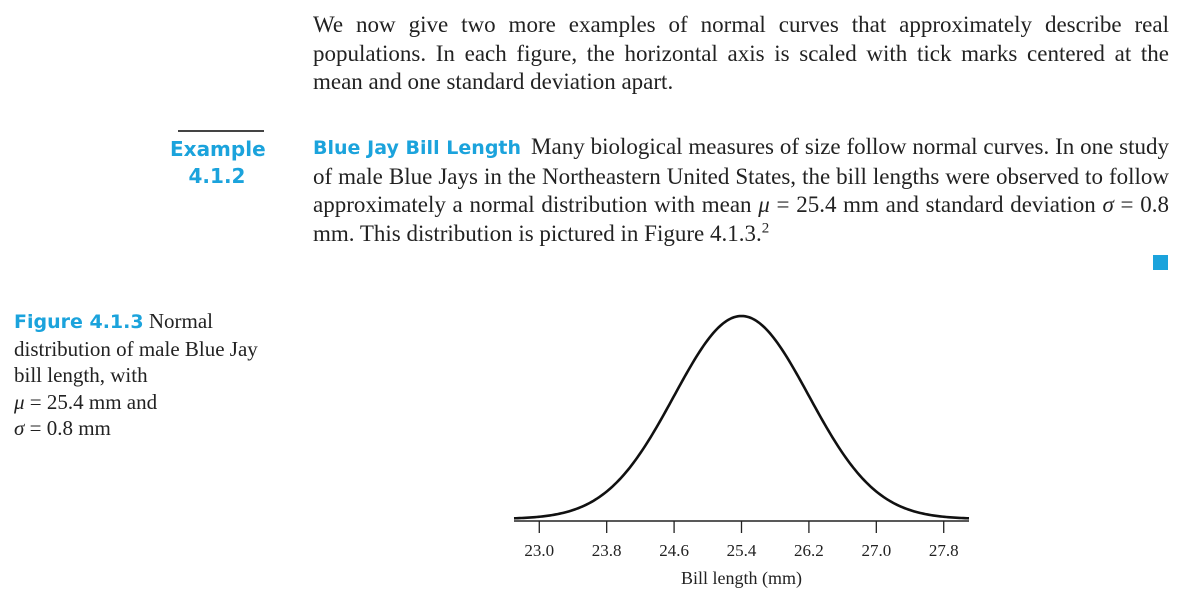  Describe the element at coordinates (1108, 204) in the screenshot. I see `sigma-symbol: σ` at that location.